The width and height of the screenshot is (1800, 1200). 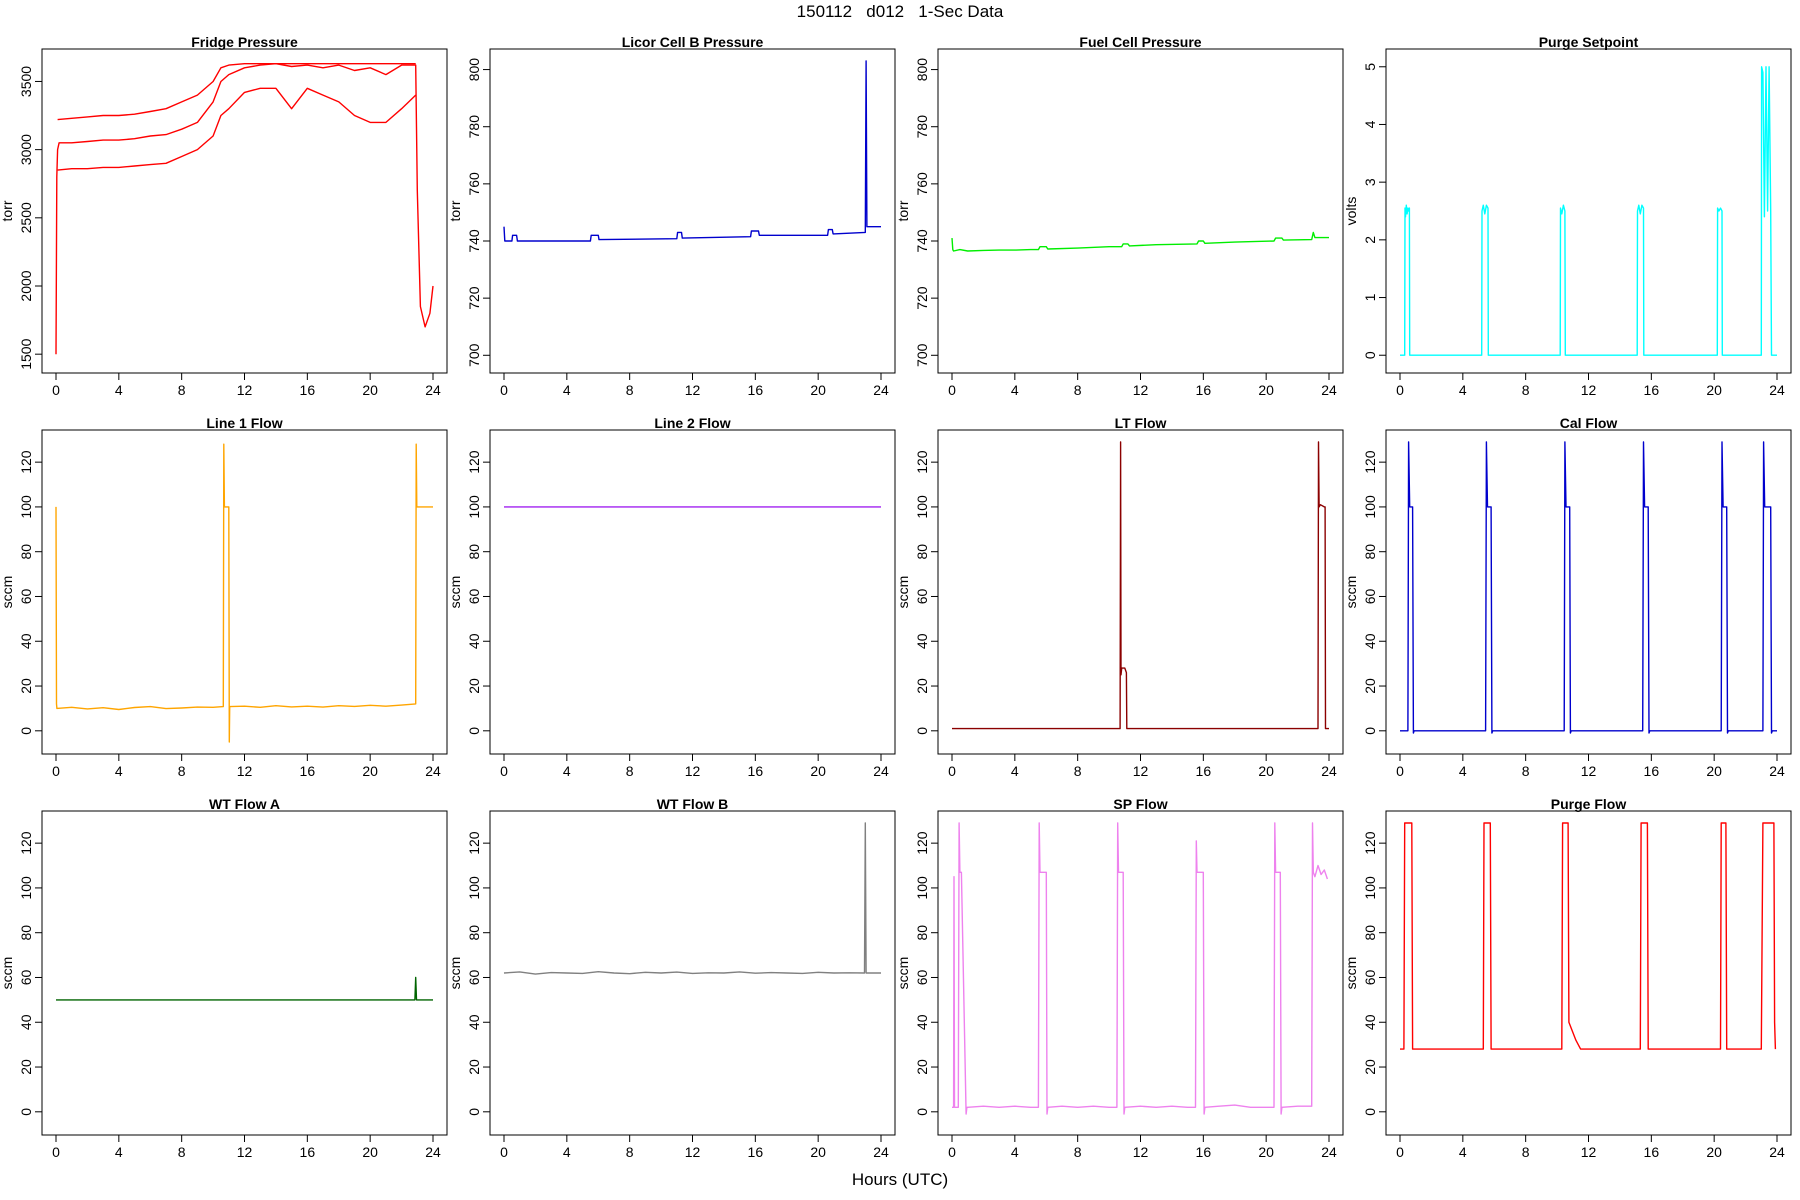 What do you see at coordinates (693, 804) in the screenshot?
I see `panel-title: WT Flow B` at bounding box center [693, 804].